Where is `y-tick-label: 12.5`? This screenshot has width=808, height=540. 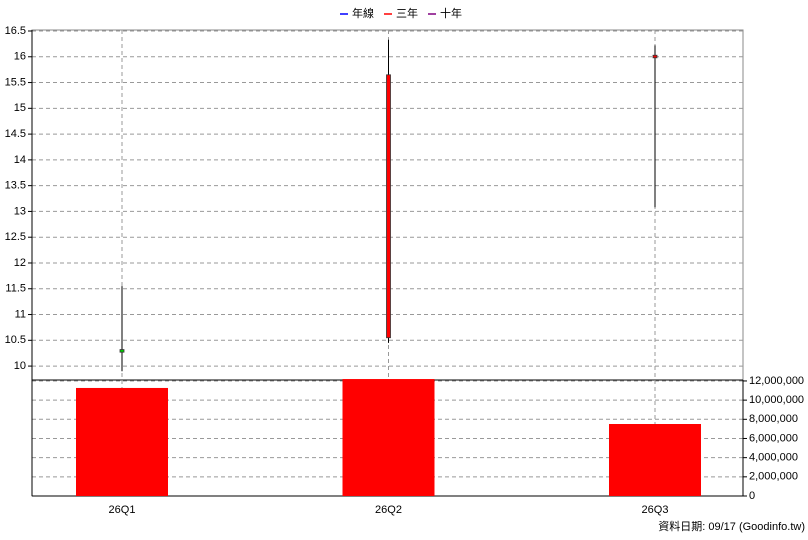
y-tick-label: 12.5 is located at coordinates (15, 237).